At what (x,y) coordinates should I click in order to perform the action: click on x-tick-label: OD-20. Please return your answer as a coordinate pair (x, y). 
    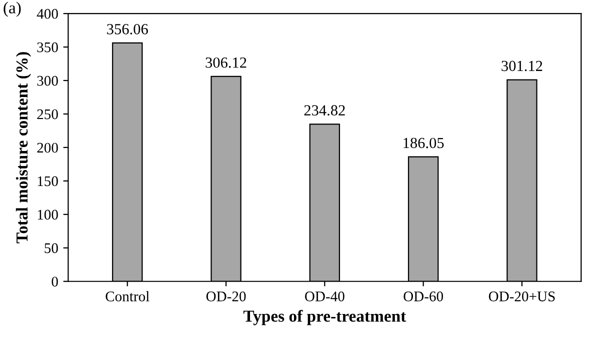
    Looking at the image, I should click on (226, 297).